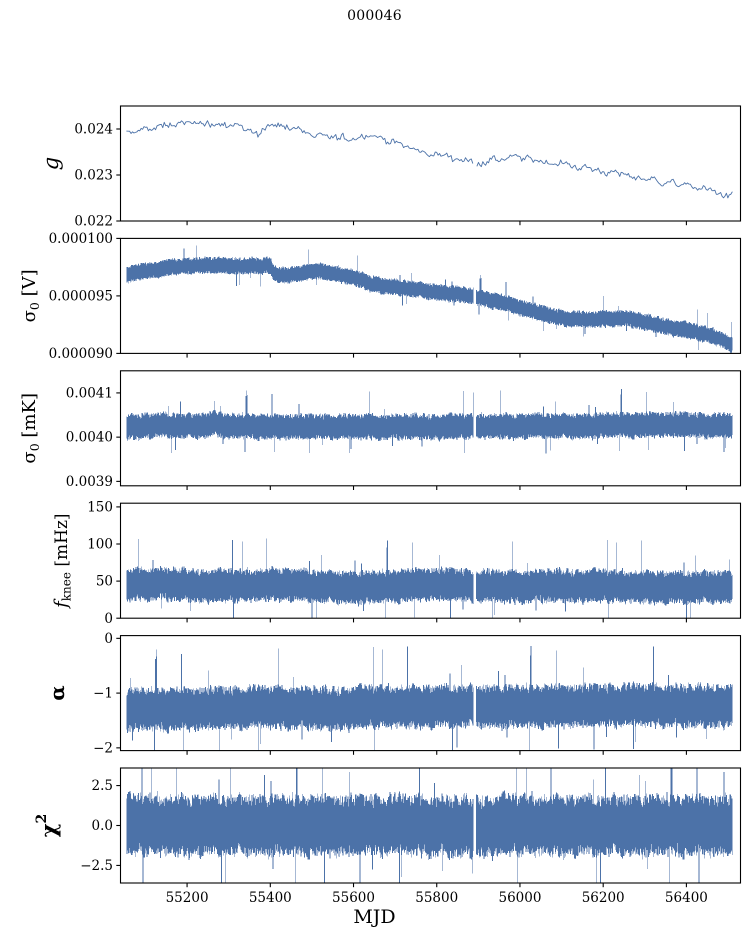  I want to click on panel-fknee: 0 50 100 150 fknee [mHz], so click(396, 563).